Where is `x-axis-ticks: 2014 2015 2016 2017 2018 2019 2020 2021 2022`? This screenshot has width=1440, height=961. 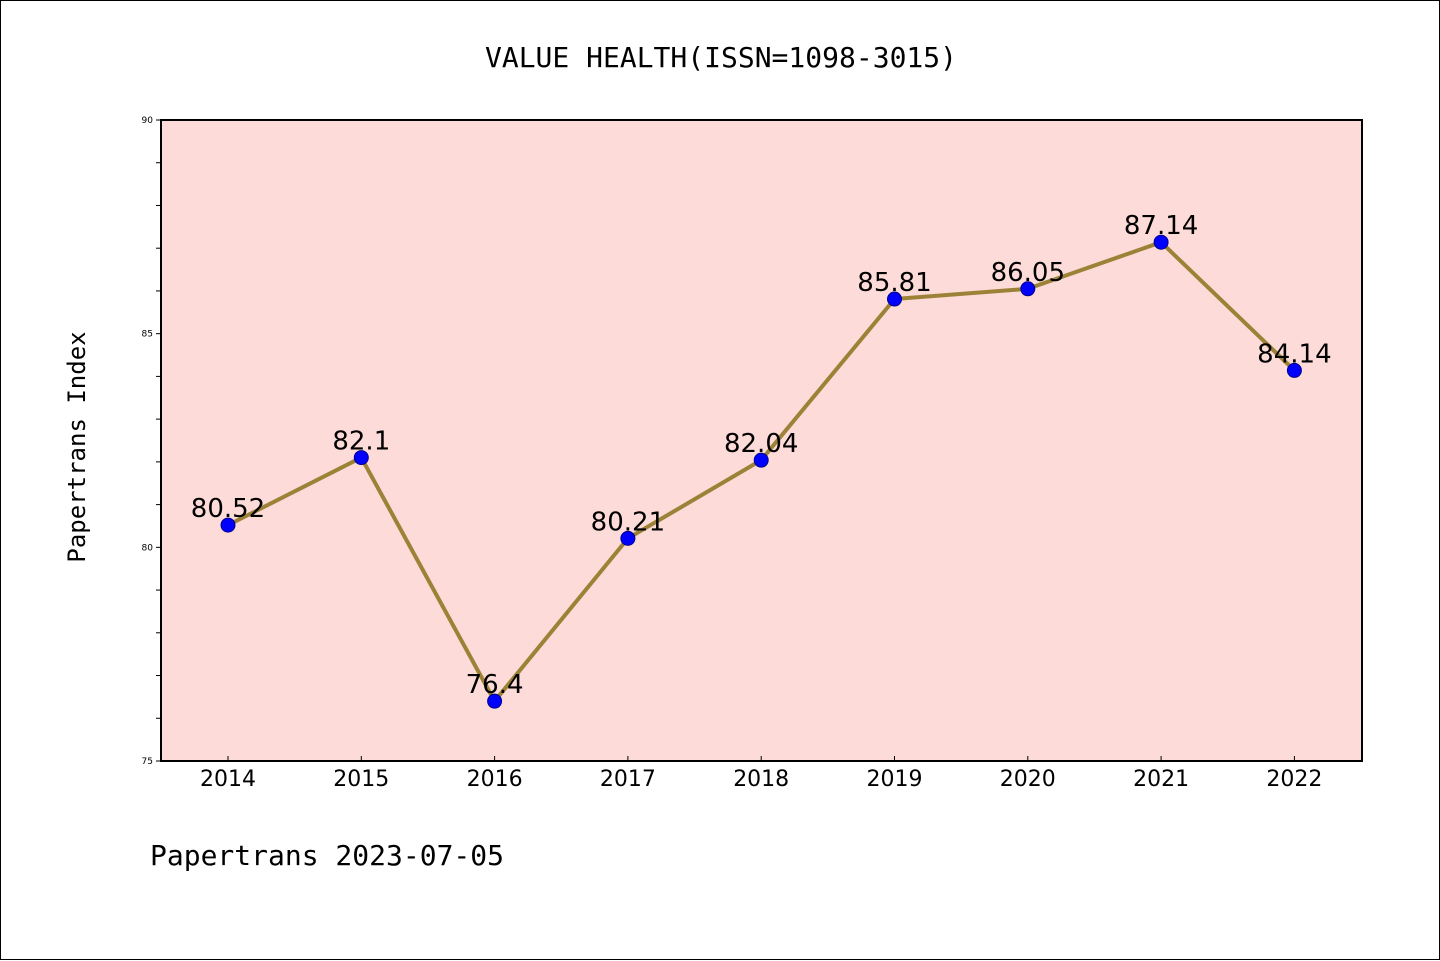 x-axis-ticks: 2014 2015 2016 2017 2018 2019 2020 2021 2022 is located at coordinates (761, 774).